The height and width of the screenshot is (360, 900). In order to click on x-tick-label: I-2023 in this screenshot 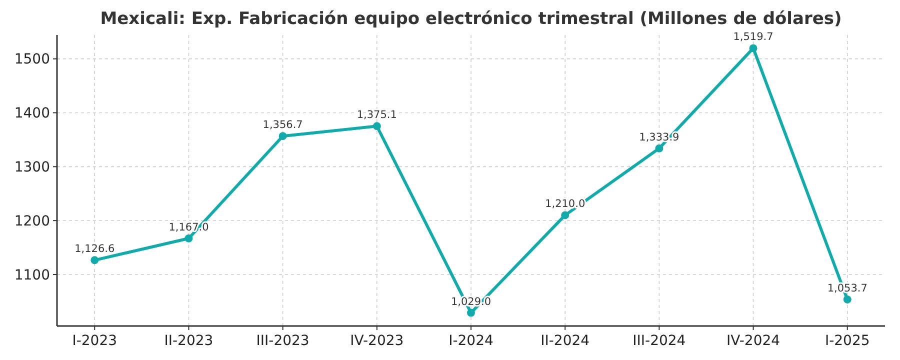, I will do `click(95, 341)`.